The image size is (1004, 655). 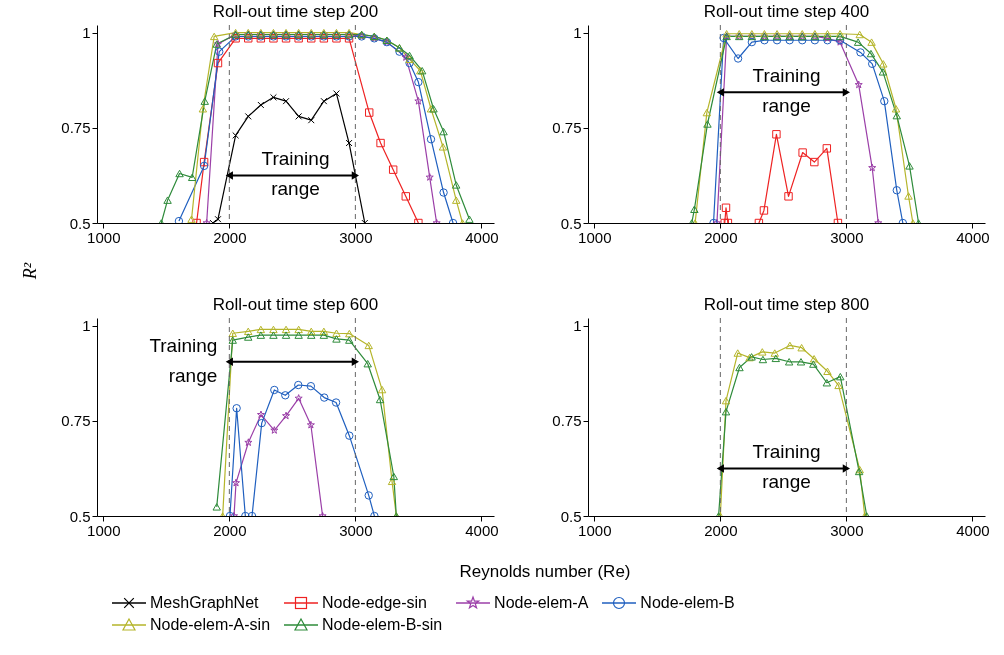 What do you see at coordinates (786, 11) in the screenshot?
I see `chart-title: Roll-out time step 400` at bounding box center [786, 11].